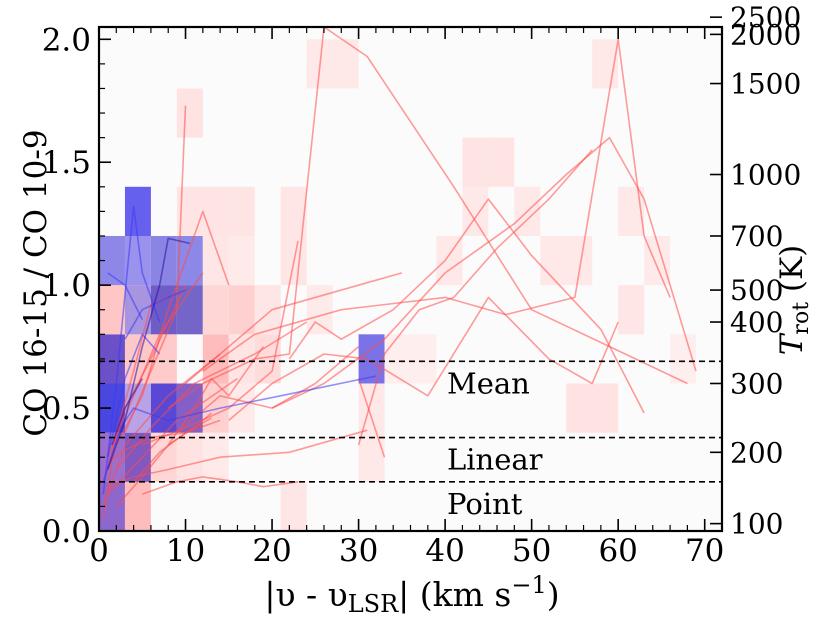 The width and height of the screenshot is (830, 623). I want to click on x-tick-label: 0, so click(99, 551).